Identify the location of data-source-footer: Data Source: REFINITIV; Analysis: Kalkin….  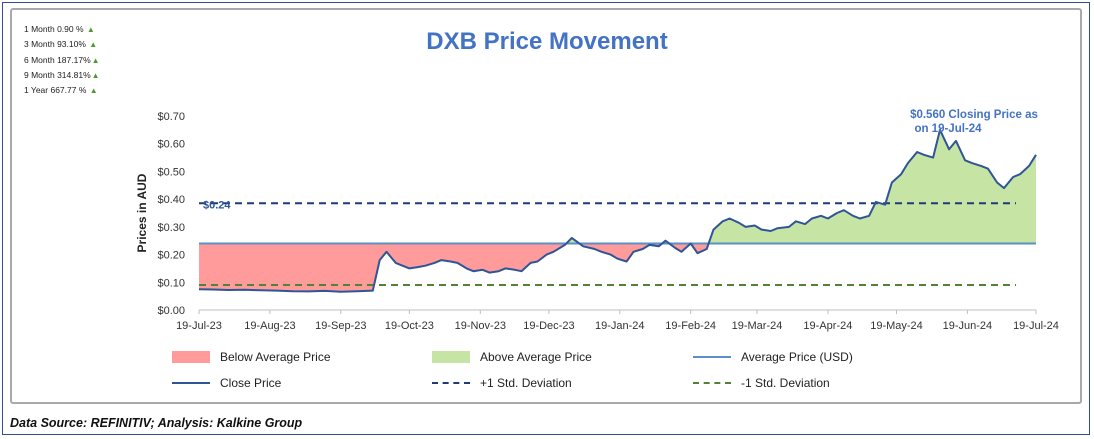
(156, 423).